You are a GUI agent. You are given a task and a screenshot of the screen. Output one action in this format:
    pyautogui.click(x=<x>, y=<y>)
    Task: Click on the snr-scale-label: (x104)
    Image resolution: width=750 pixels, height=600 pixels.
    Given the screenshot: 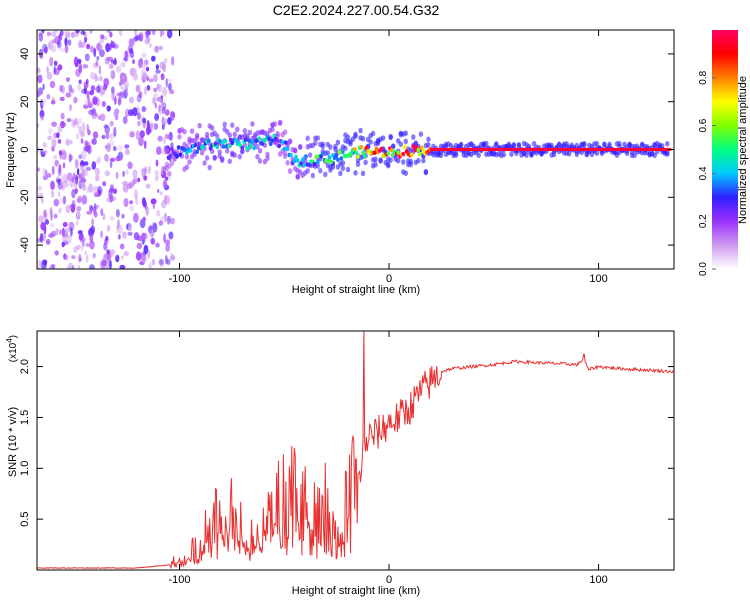 What is the action you would take?
    pyautogui.click(x=12, y=348)
    